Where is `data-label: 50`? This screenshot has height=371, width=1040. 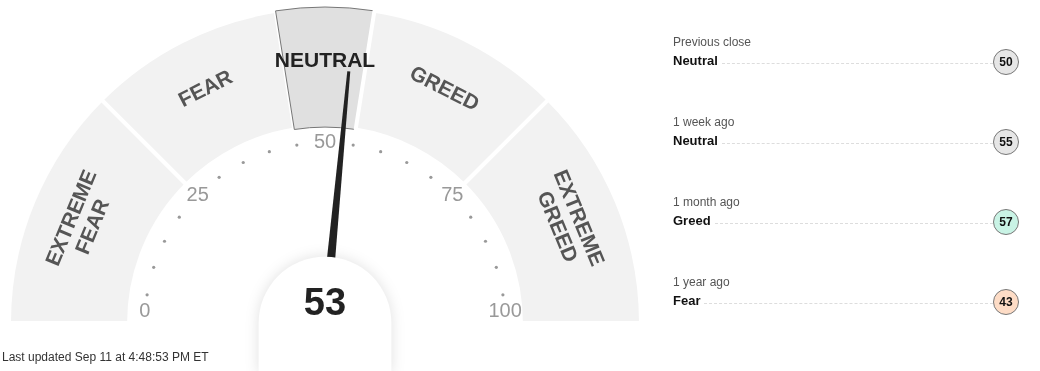 data-label: 50 is located at coordinates (1006, 62).